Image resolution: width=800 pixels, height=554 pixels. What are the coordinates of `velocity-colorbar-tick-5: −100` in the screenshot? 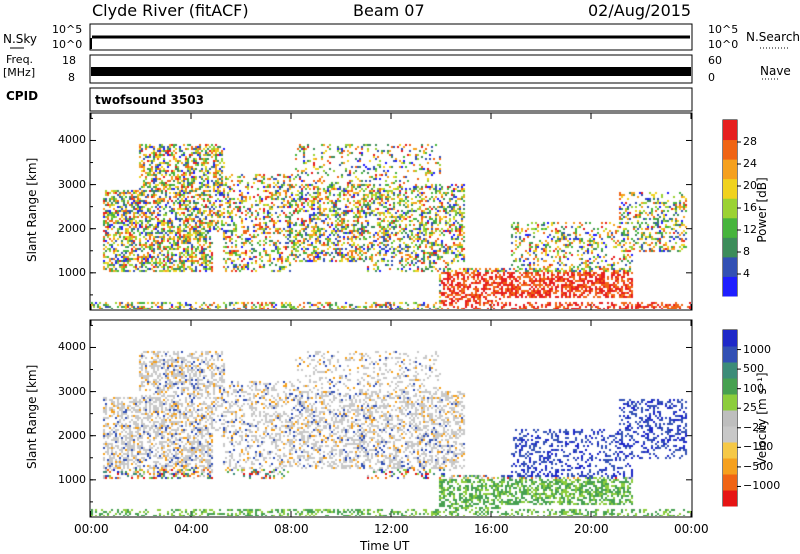 It's located at (758, 447).